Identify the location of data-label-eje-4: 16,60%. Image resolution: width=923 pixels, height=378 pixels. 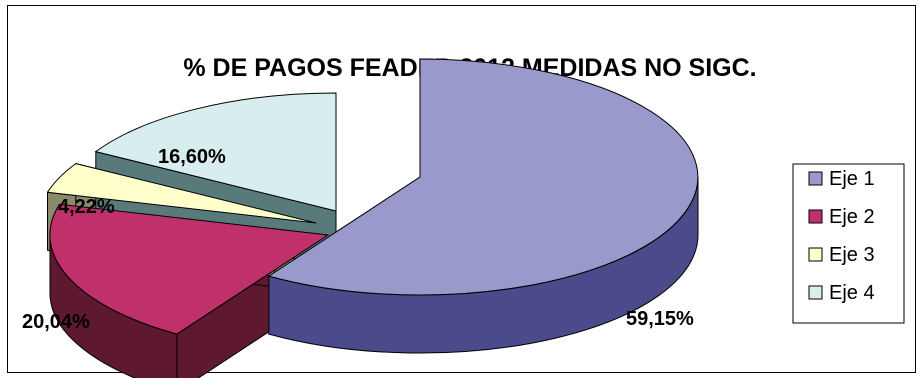
(192, 157).